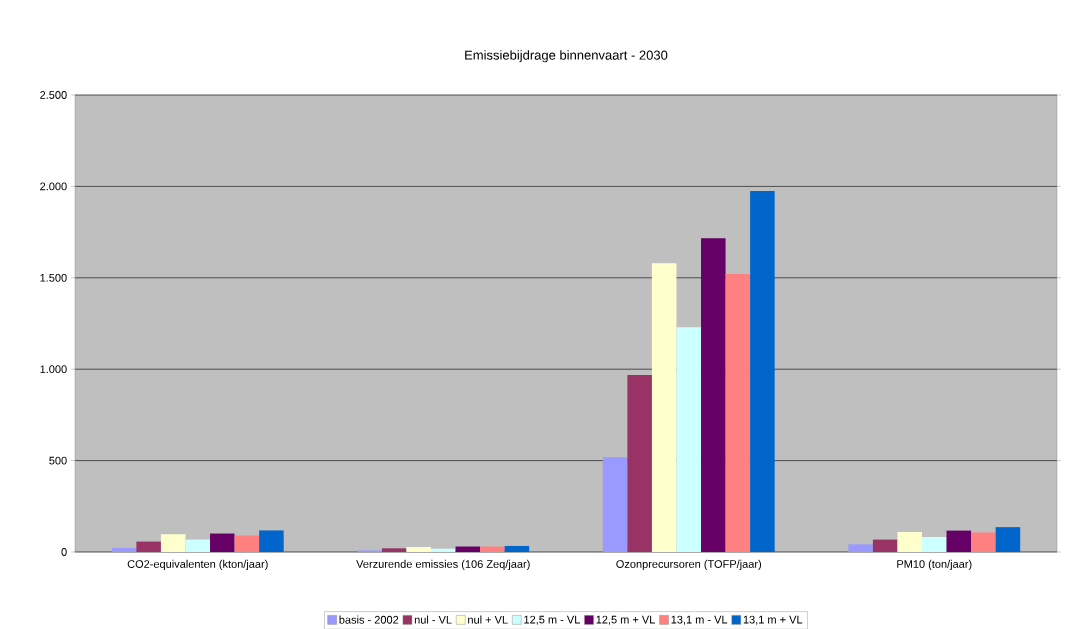 This screenshot has width=1075, height=629. I want to click on legend-label: 13,1 m + VL, so click(773, 620).